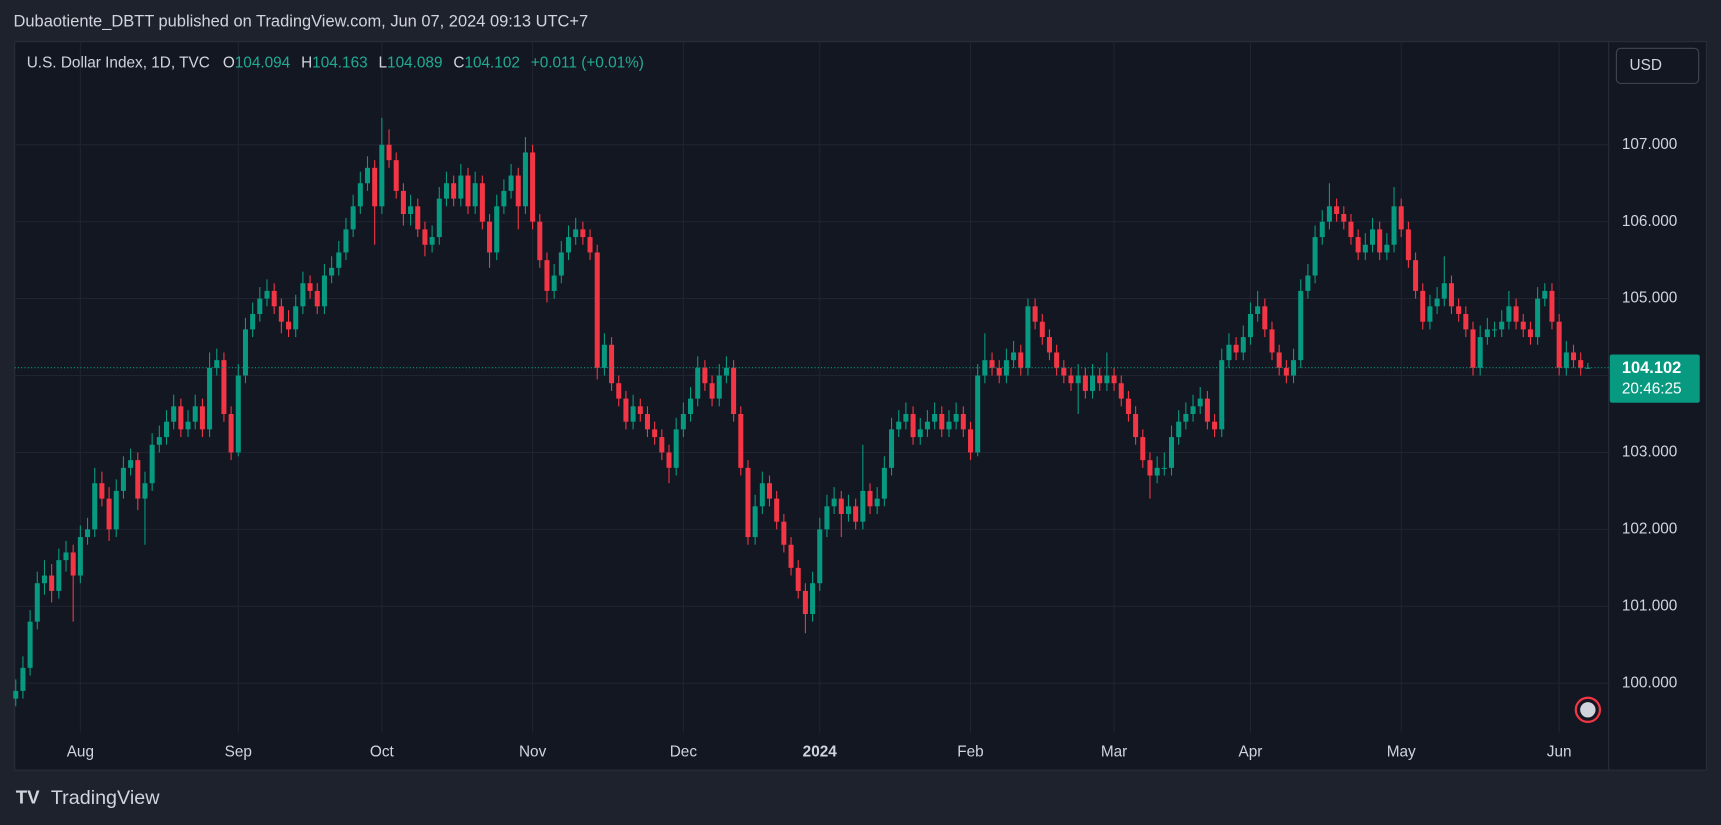 This screenshot has height=825, width=1721. What do you see at coordinates (458, 63) in the screenshot?
I see `ohlc-label: C` at bounding box center [458, 63].